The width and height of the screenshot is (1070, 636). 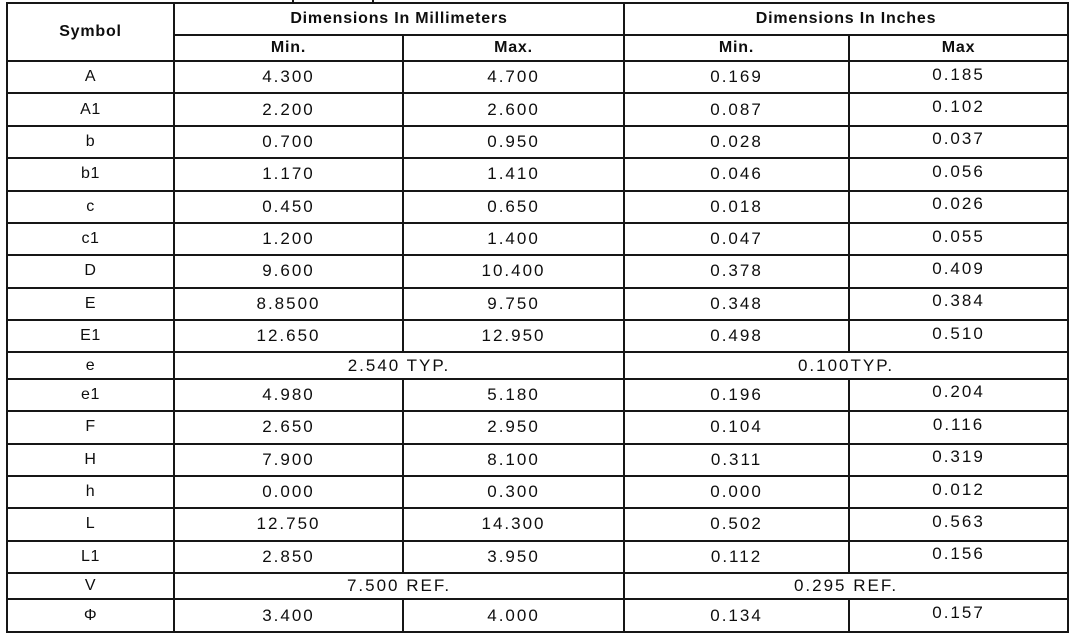 I want to click on table-row: A 4.300 4.700 0.169 0.185, so click(x=538, y=77).